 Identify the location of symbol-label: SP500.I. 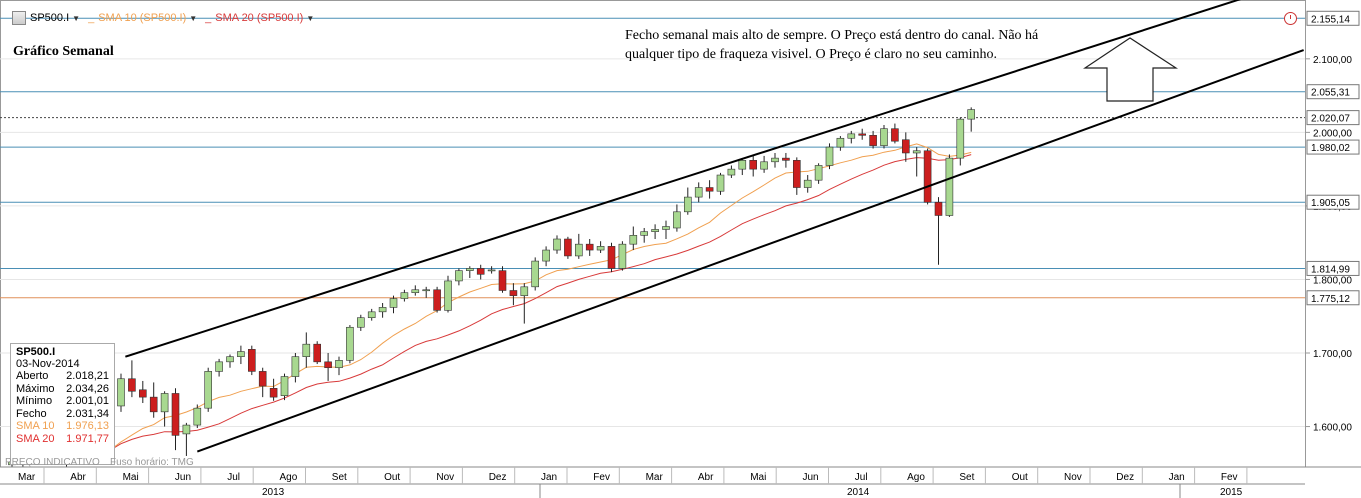
(50, 18).